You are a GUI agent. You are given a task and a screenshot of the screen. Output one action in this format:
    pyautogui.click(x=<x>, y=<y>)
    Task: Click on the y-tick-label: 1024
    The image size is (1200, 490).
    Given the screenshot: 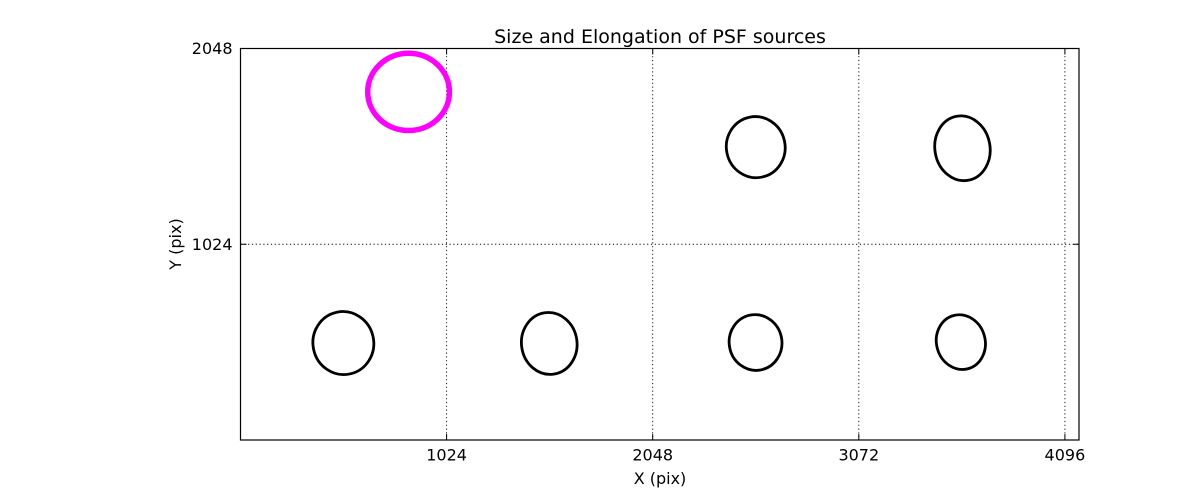 What is the action you would take?
    pyautogui.click(x=212, y=244)
    